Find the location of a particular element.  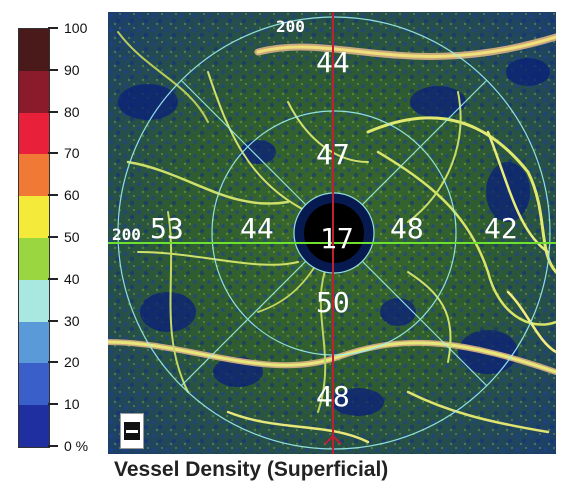

color-scale-tick-label: 40 is located at coordinates (72, 278).